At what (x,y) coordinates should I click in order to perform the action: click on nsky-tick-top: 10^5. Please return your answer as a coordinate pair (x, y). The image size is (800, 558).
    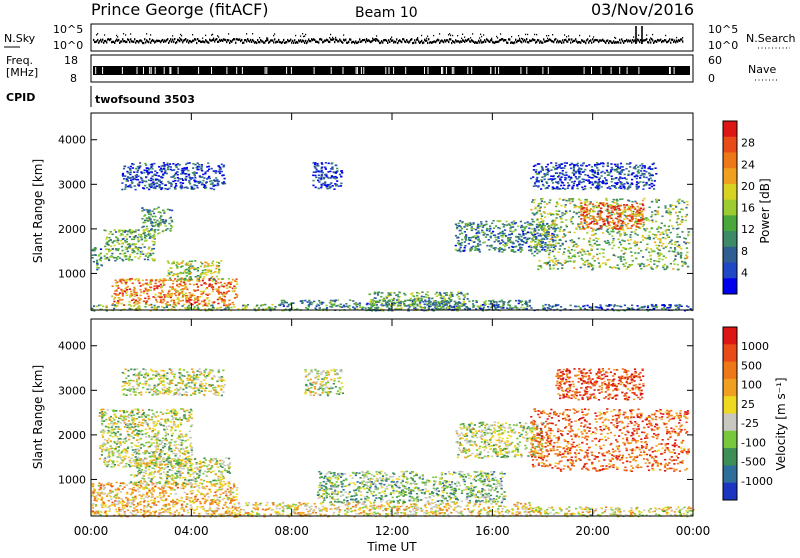
    Looking at the image, I should click on (68, 29).